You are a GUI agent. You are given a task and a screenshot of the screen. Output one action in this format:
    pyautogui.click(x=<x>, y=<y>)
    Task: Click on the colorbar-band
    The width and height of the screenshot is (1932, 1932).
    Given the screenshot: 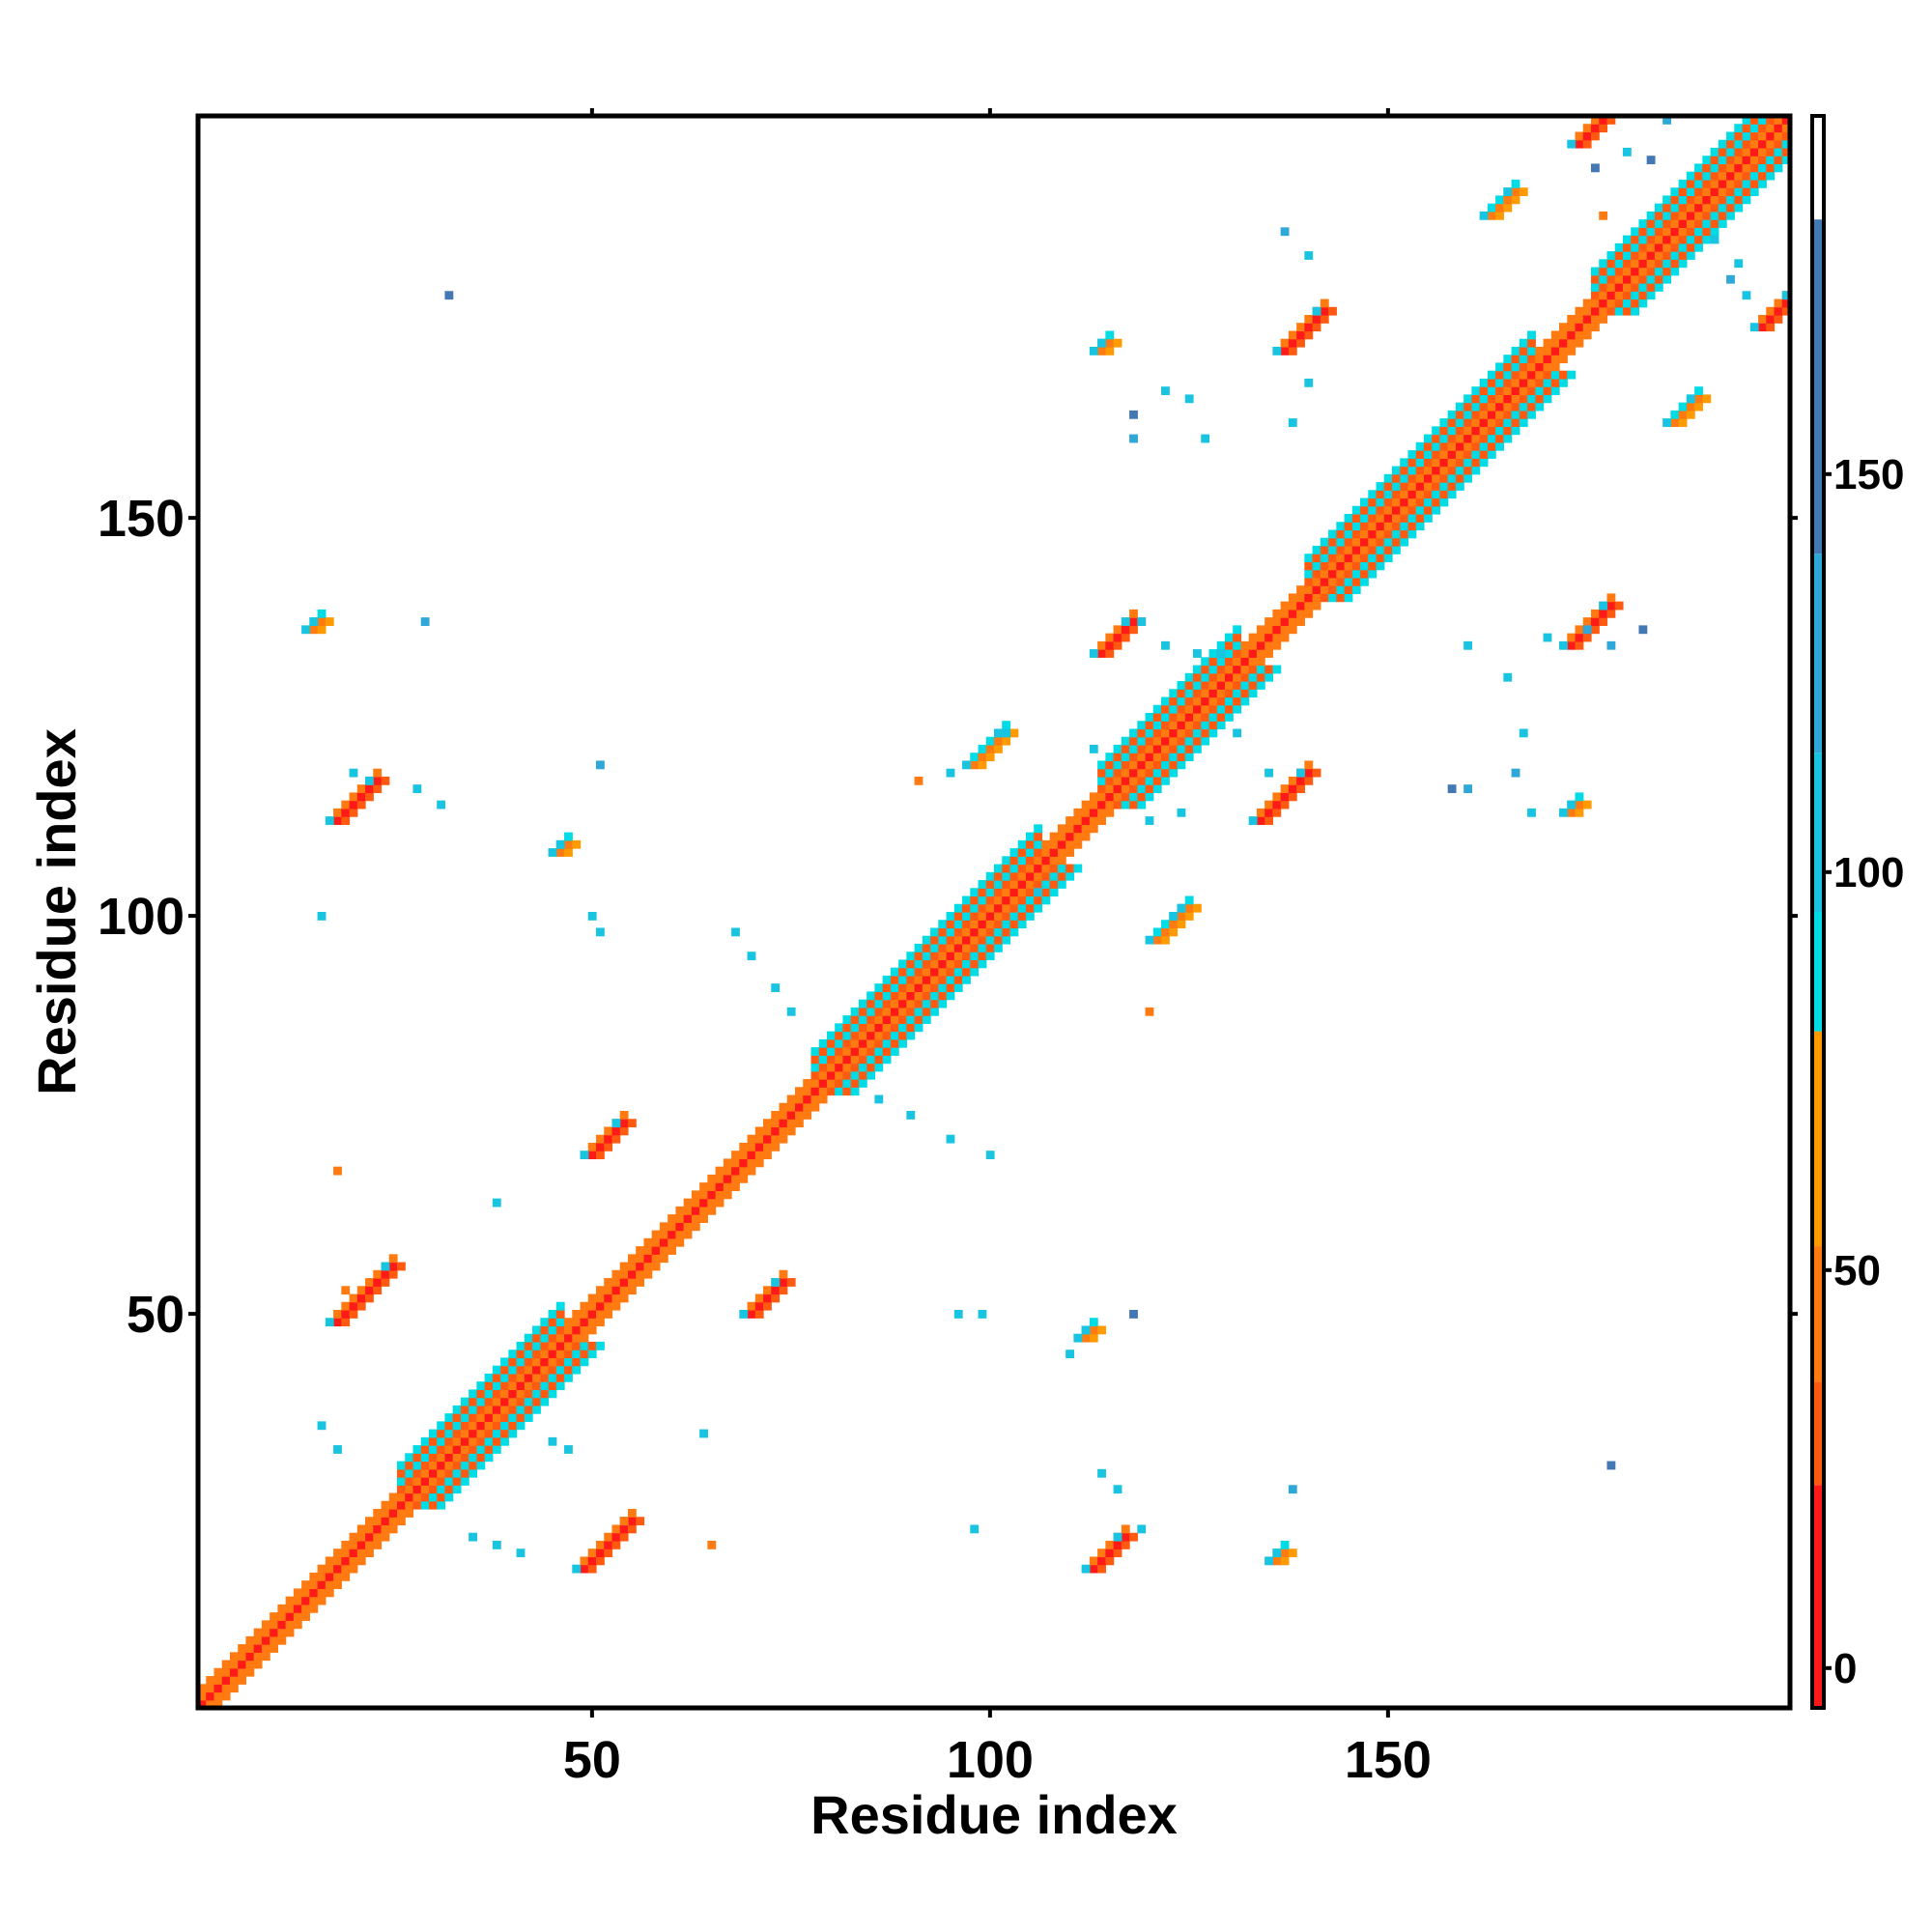 What is the action you would take?
    pyautogui.click(x=1818, y=653)
    